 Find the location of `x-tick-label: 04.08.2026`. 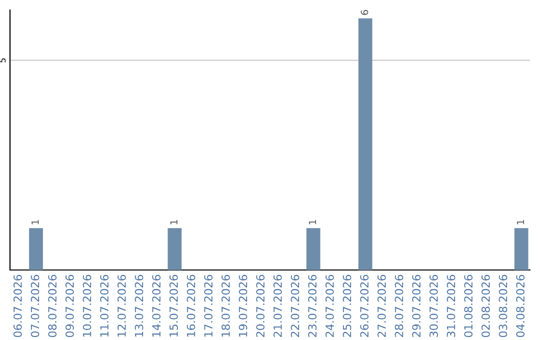

x-tick-label: 04.08.2026 is located at coordinates (520, 306).